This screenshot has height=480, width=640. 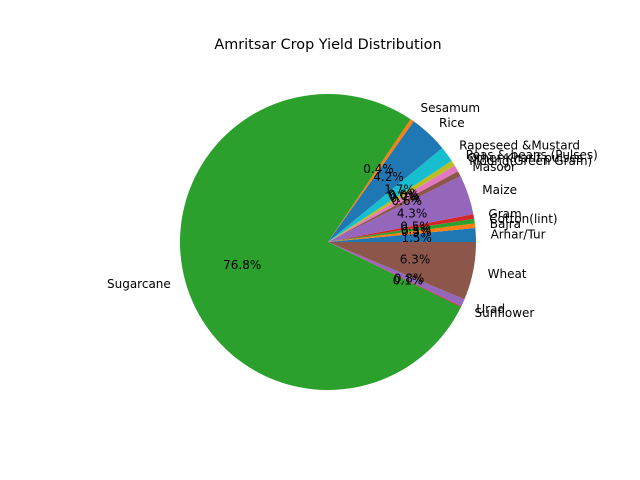 What do you see at coordinates (378, 169) in the screenshot?
I see `slice-percent-sesamum: 0.4%` at bounding box center [378, 169].